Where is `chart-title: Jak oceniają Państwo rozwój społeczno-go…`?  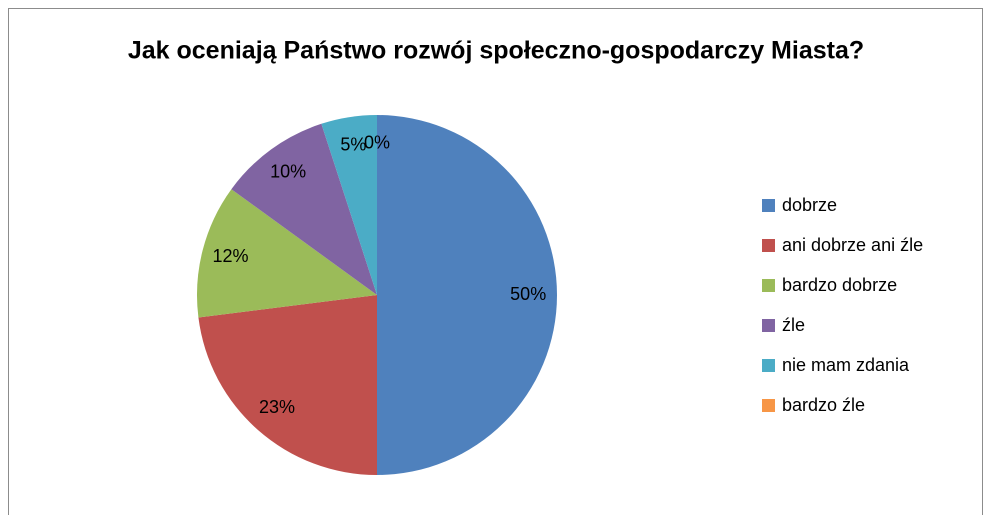 chart-title: Jak oceniają Państwo rozwój społeczno-go… is located at coordinates (496, 51).